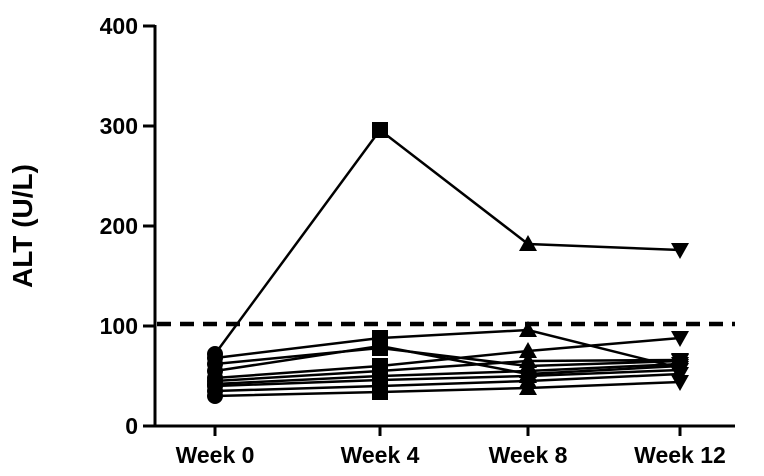 The image size is (764, 476). I want to click on y-tick-label-0: 0, so click(131, 426).